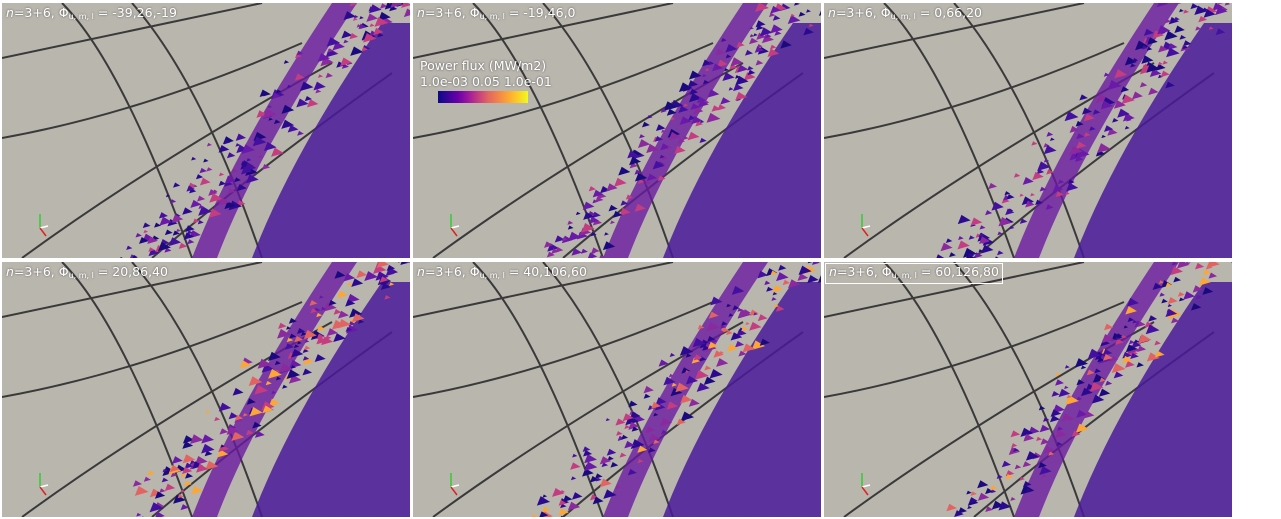  Describe the element at coordinates (421, 271) in the screenshot. I see `n-symbol: n` at that location.